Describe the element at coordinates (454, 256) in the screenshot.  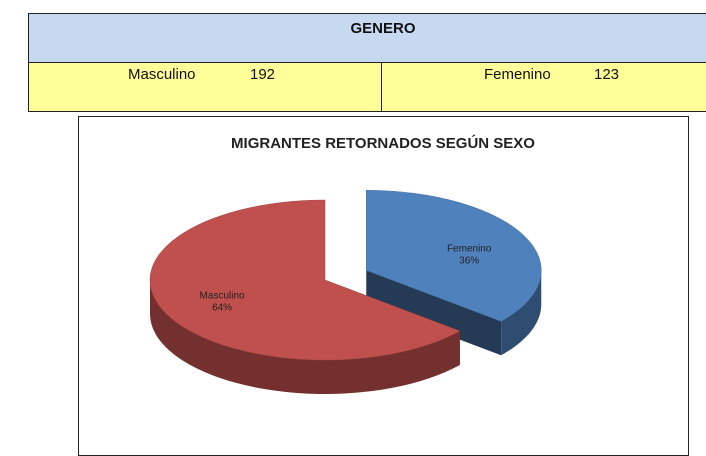
I see `pie-slice` at that location.